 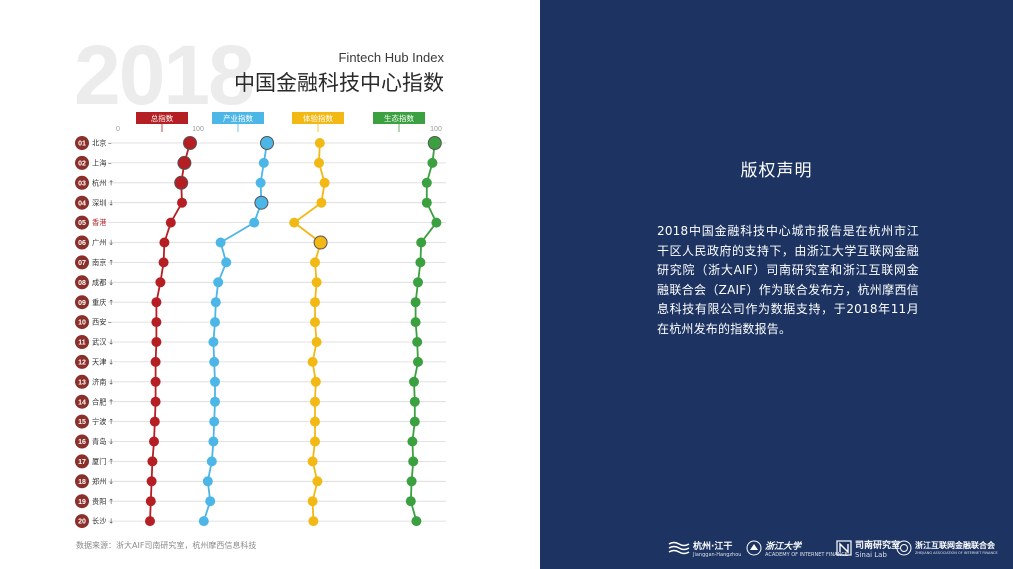 What do you see at coordinates (99, 521) in the screenshot?
I see `city-label: 长沙` at bounding box center [99, 521].